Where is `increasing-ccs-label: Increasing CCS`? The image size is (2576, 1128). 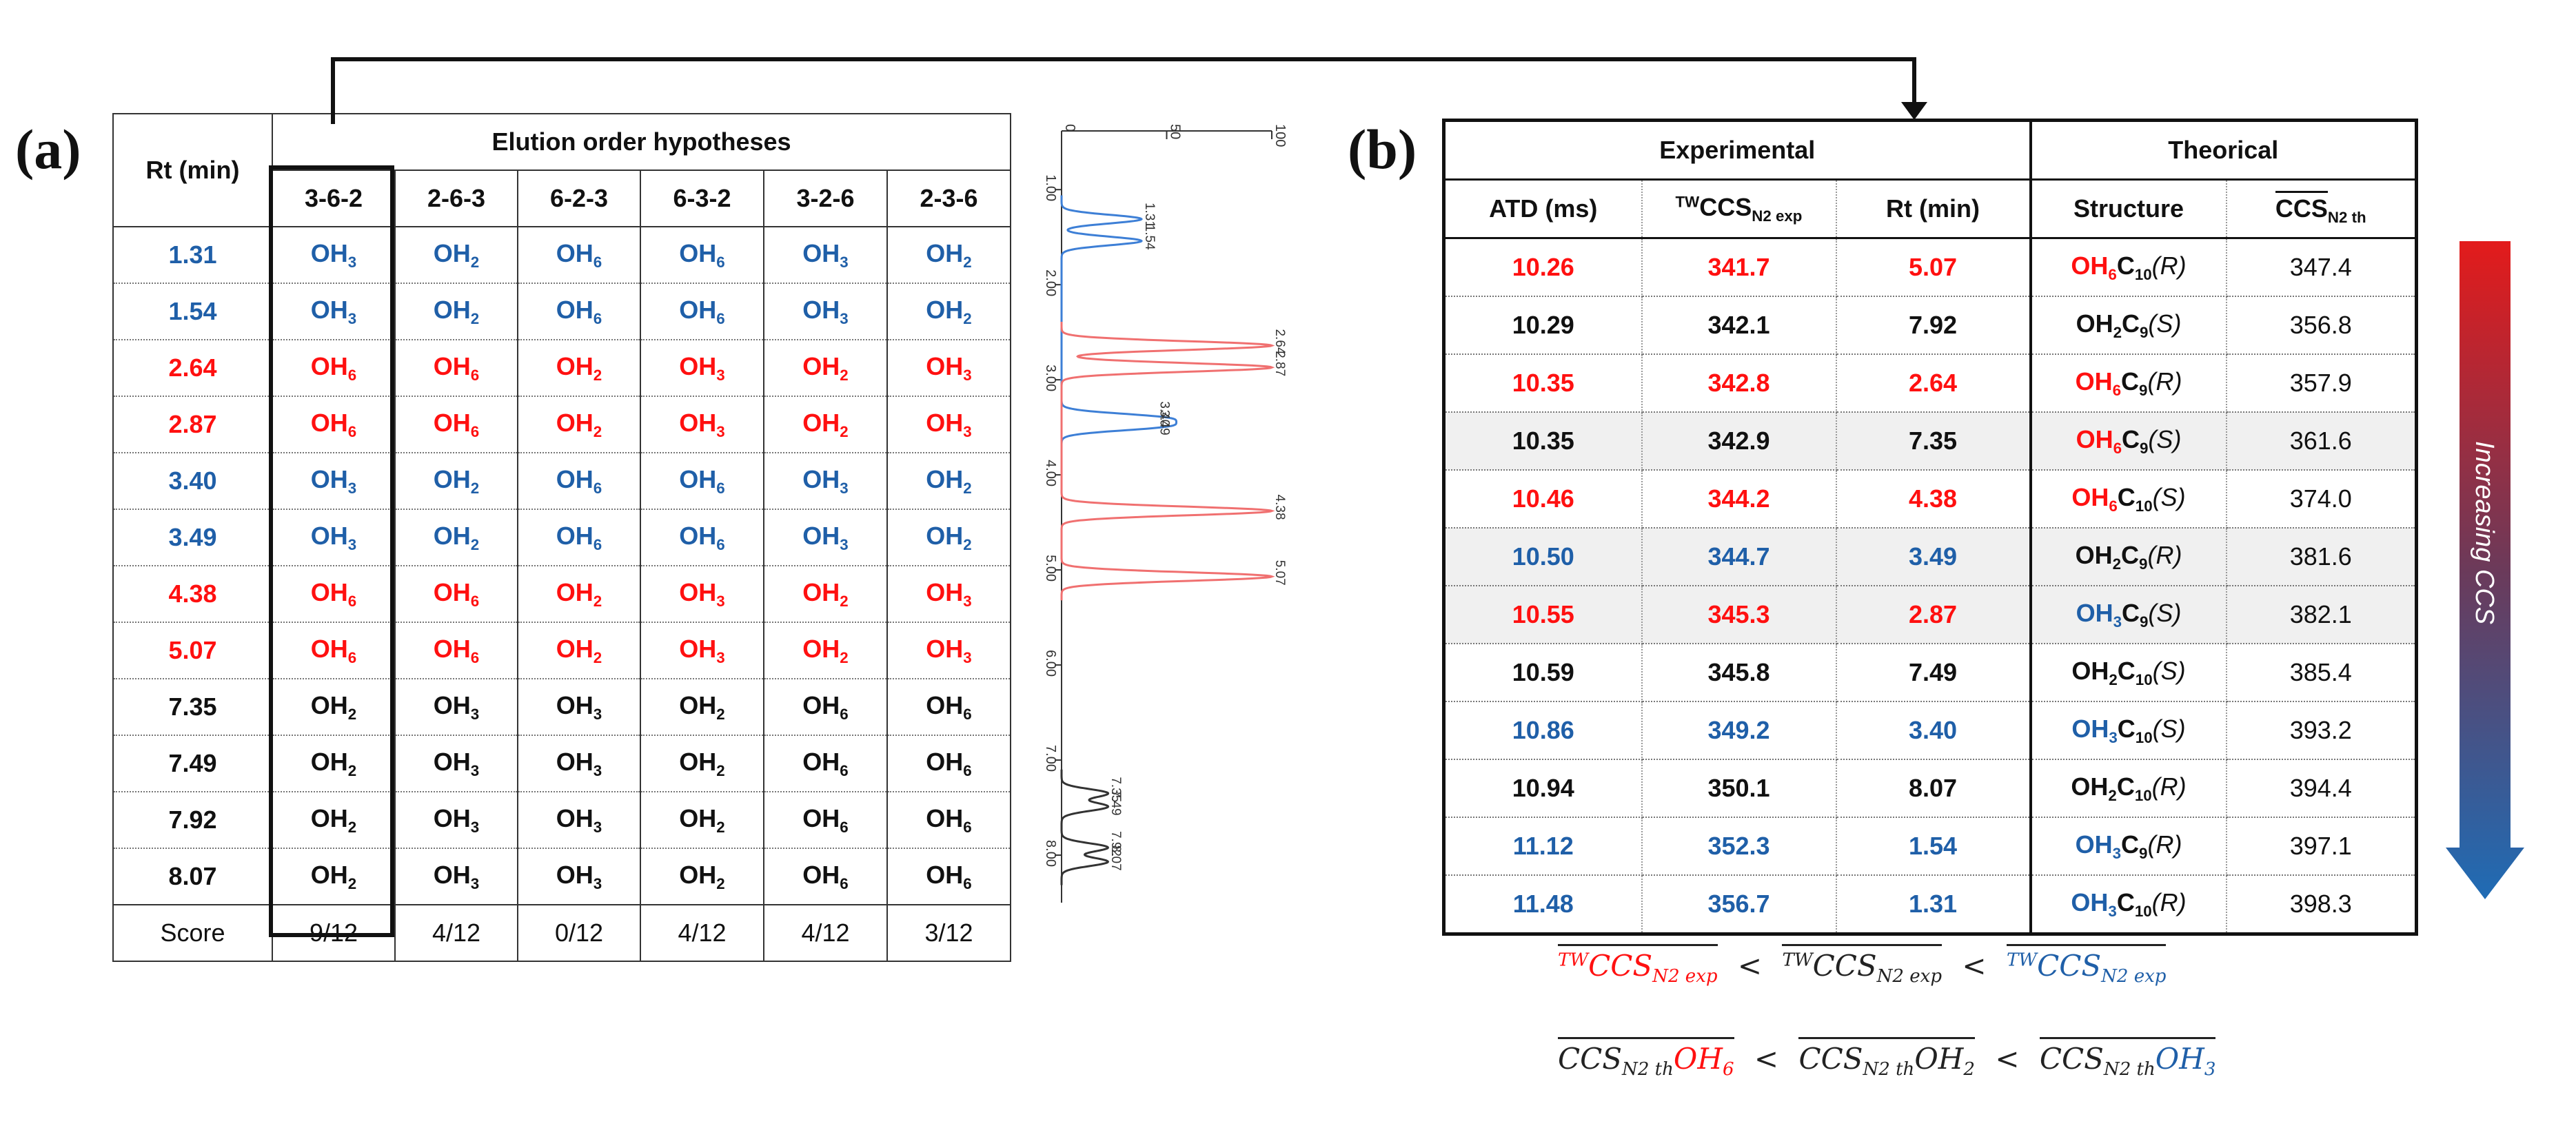
increasing-ccs-label: Increasing CCS is located at coordinates (2484, 532).